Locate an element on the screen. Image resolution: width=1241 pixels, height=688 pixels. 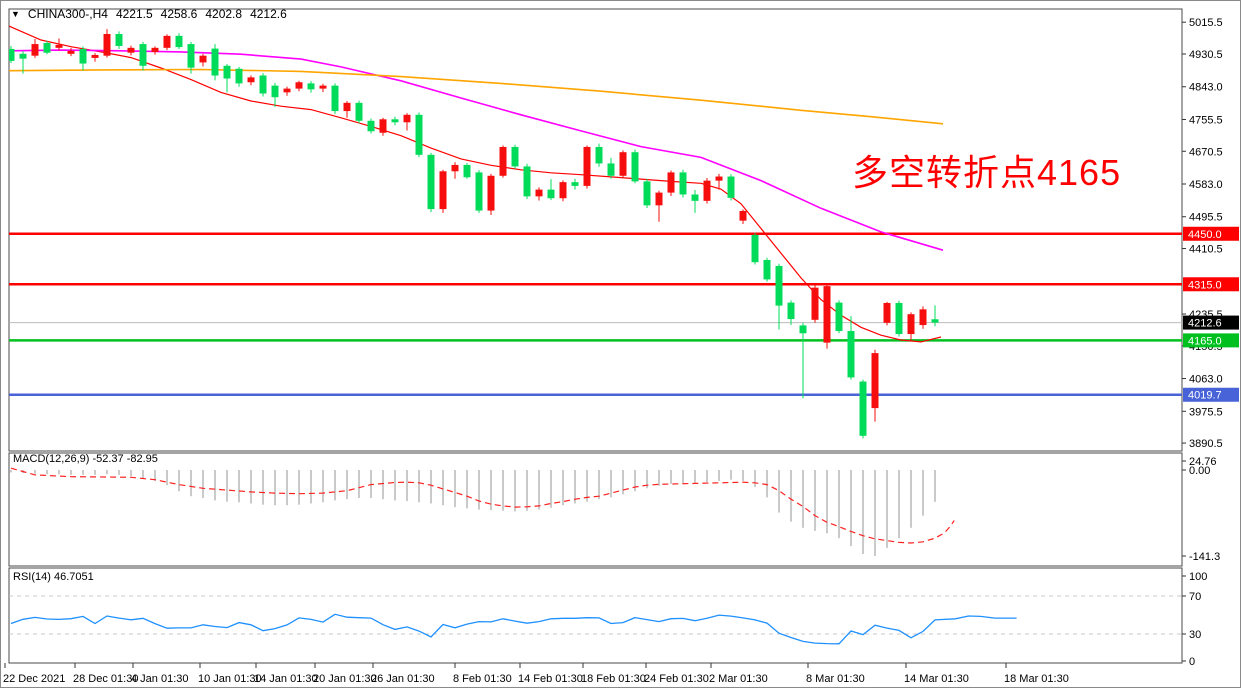
rsi-indicator-label: RSI(14) 46.7051 is located at coordinates (53, 577).